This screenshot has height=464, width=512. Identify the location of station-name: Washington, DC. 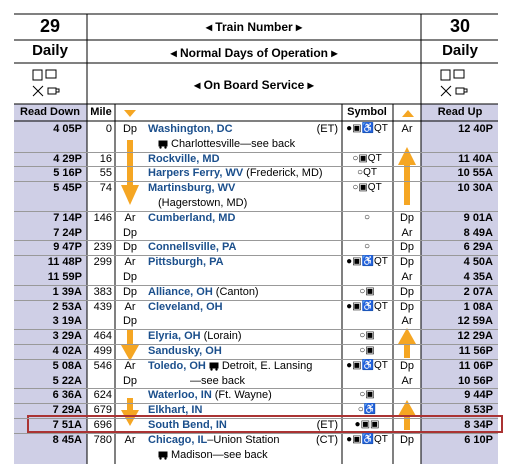
(190, 129).